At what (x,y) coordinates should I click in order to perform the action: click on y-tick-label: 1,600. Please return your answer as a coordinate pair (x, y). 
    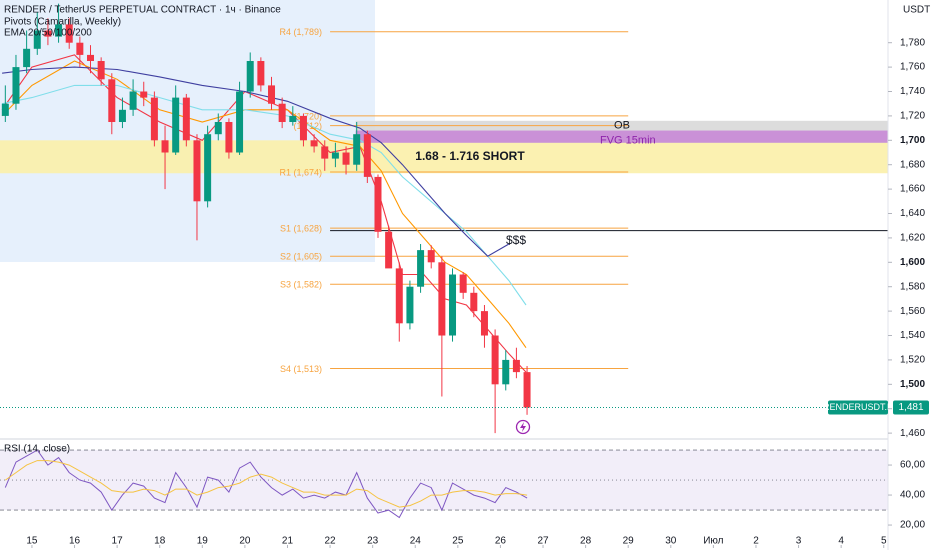
    Looking at the image, I should click on (912, 262).